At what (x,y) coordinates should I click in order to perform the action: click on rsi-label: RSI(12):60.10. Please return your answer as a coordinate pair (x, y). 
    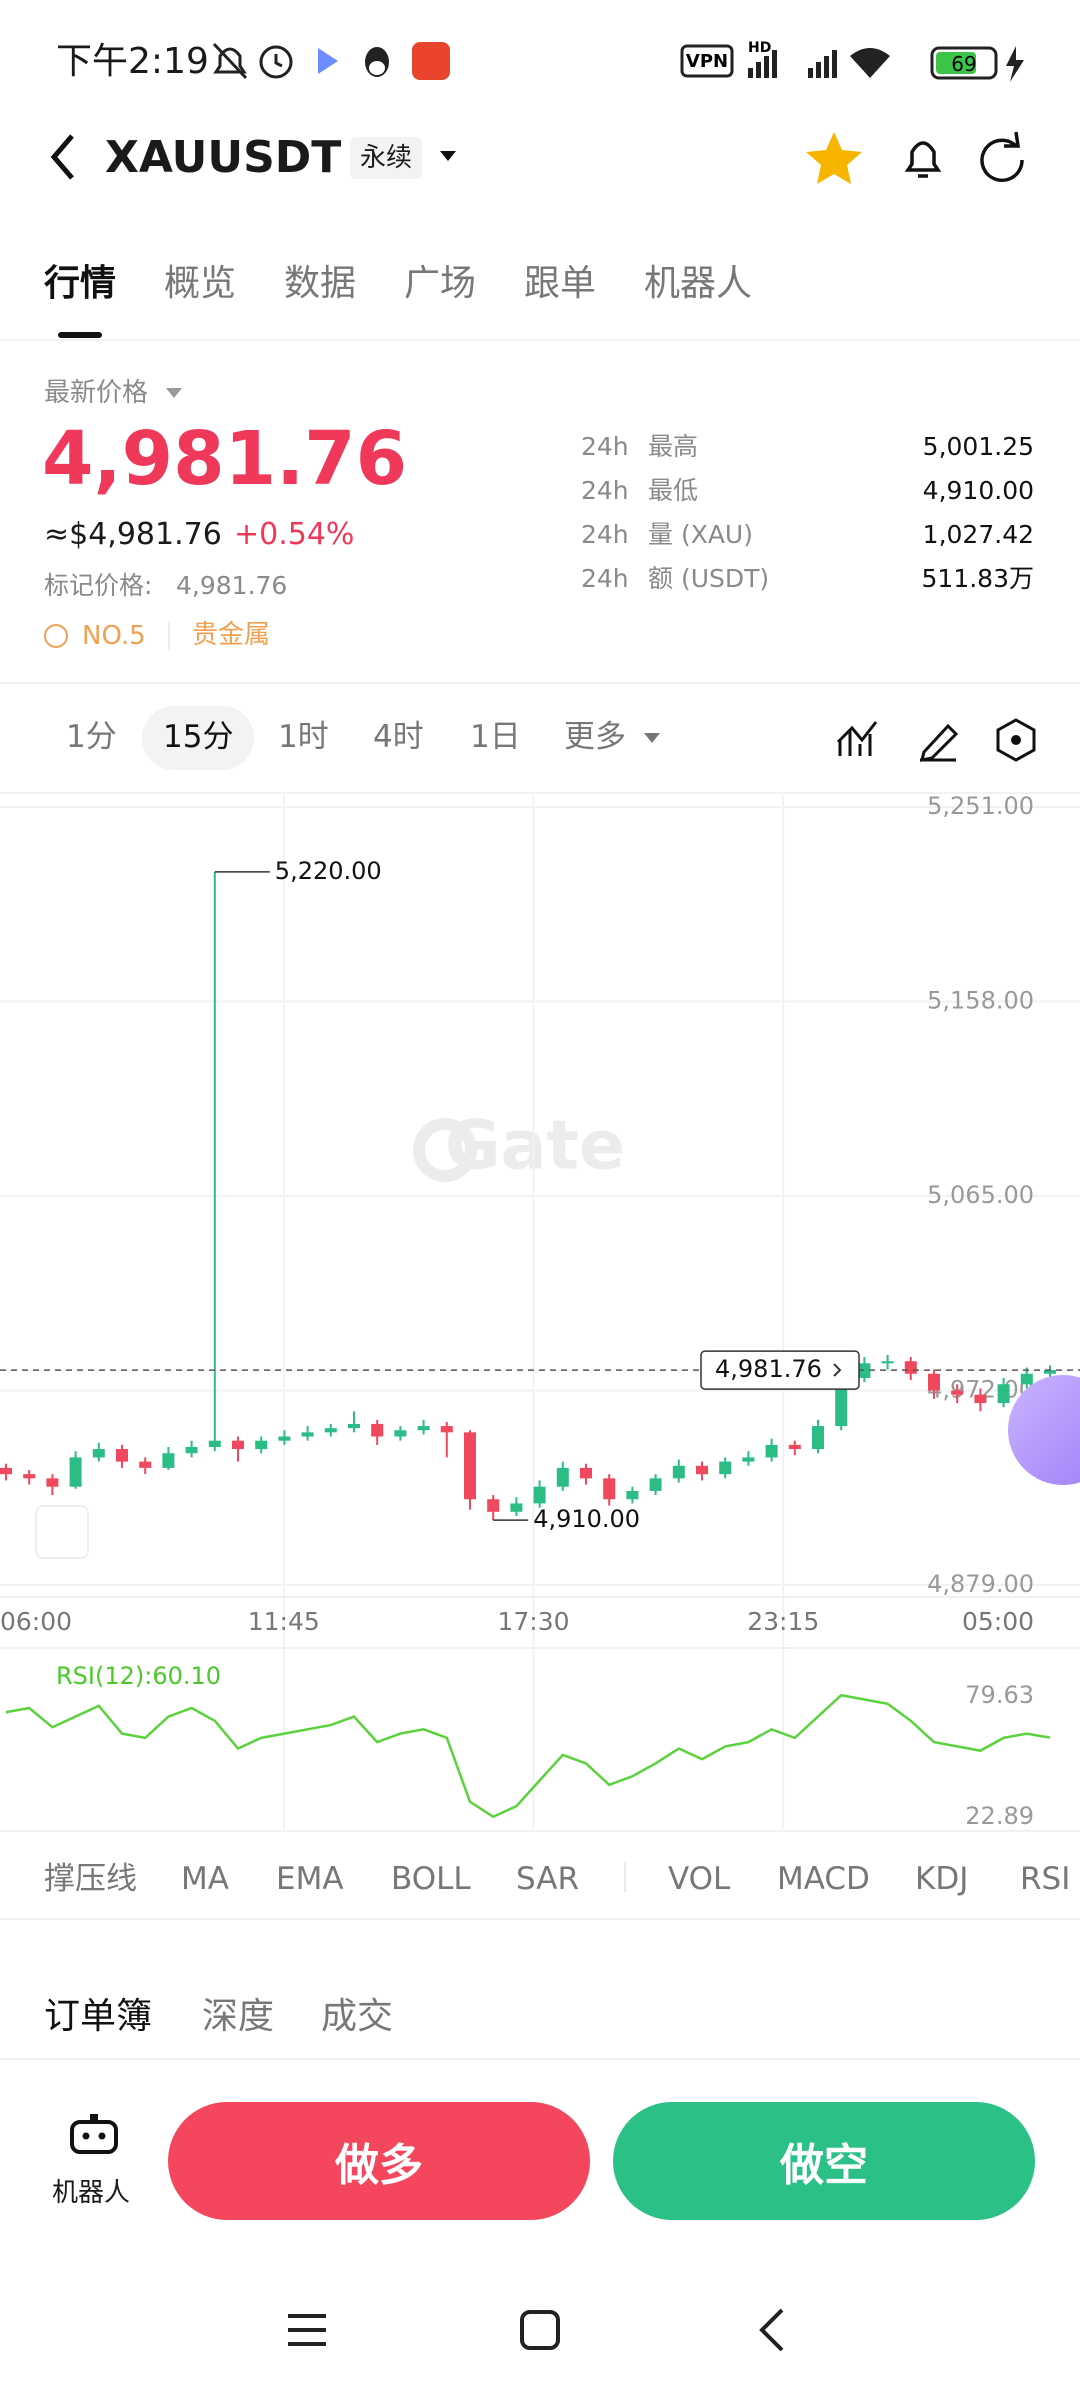
    Looking at the image, I should click on (139, 1676).